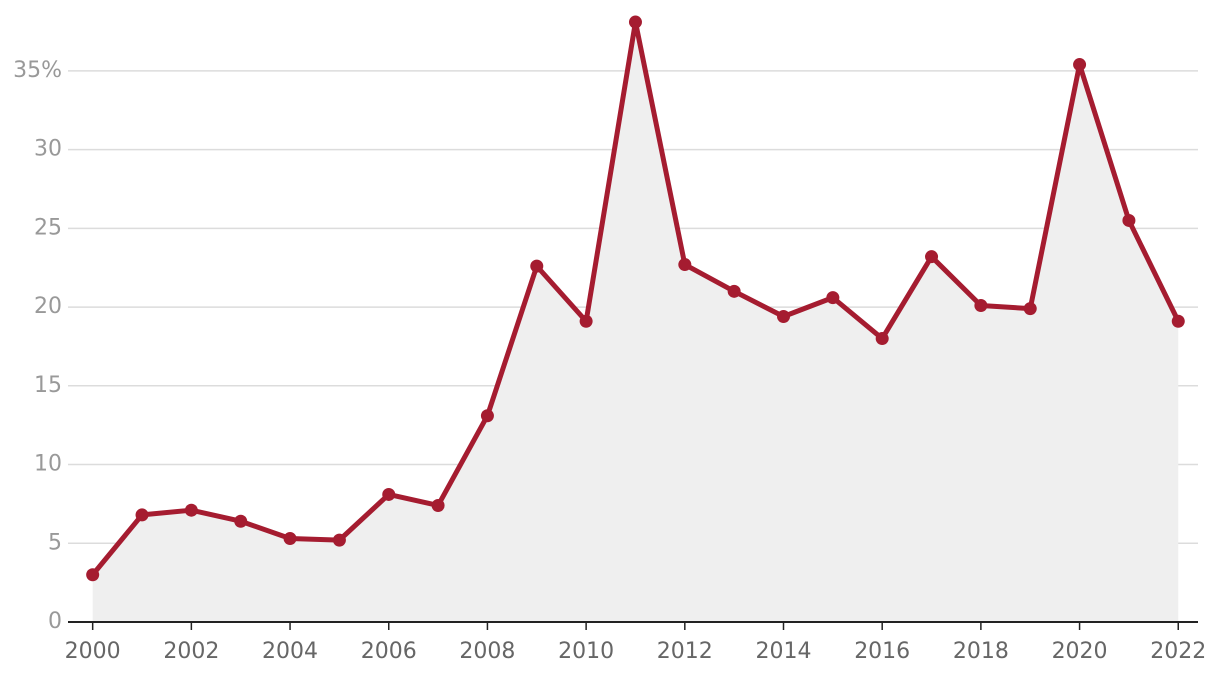 The width and height of the screenshot is (1220, 674). What do you see at coordinates (1080, 651) in the screenshot?
I see `x-tick-label: 2020` at bounding box center [1080, 651].